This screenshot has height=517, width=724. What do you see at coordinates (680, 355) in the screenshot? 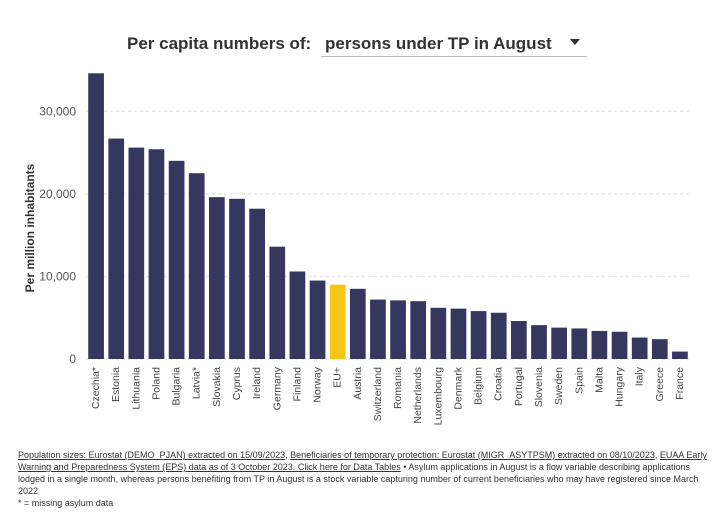
I see `bar-france` at bounding box center [680, 355].